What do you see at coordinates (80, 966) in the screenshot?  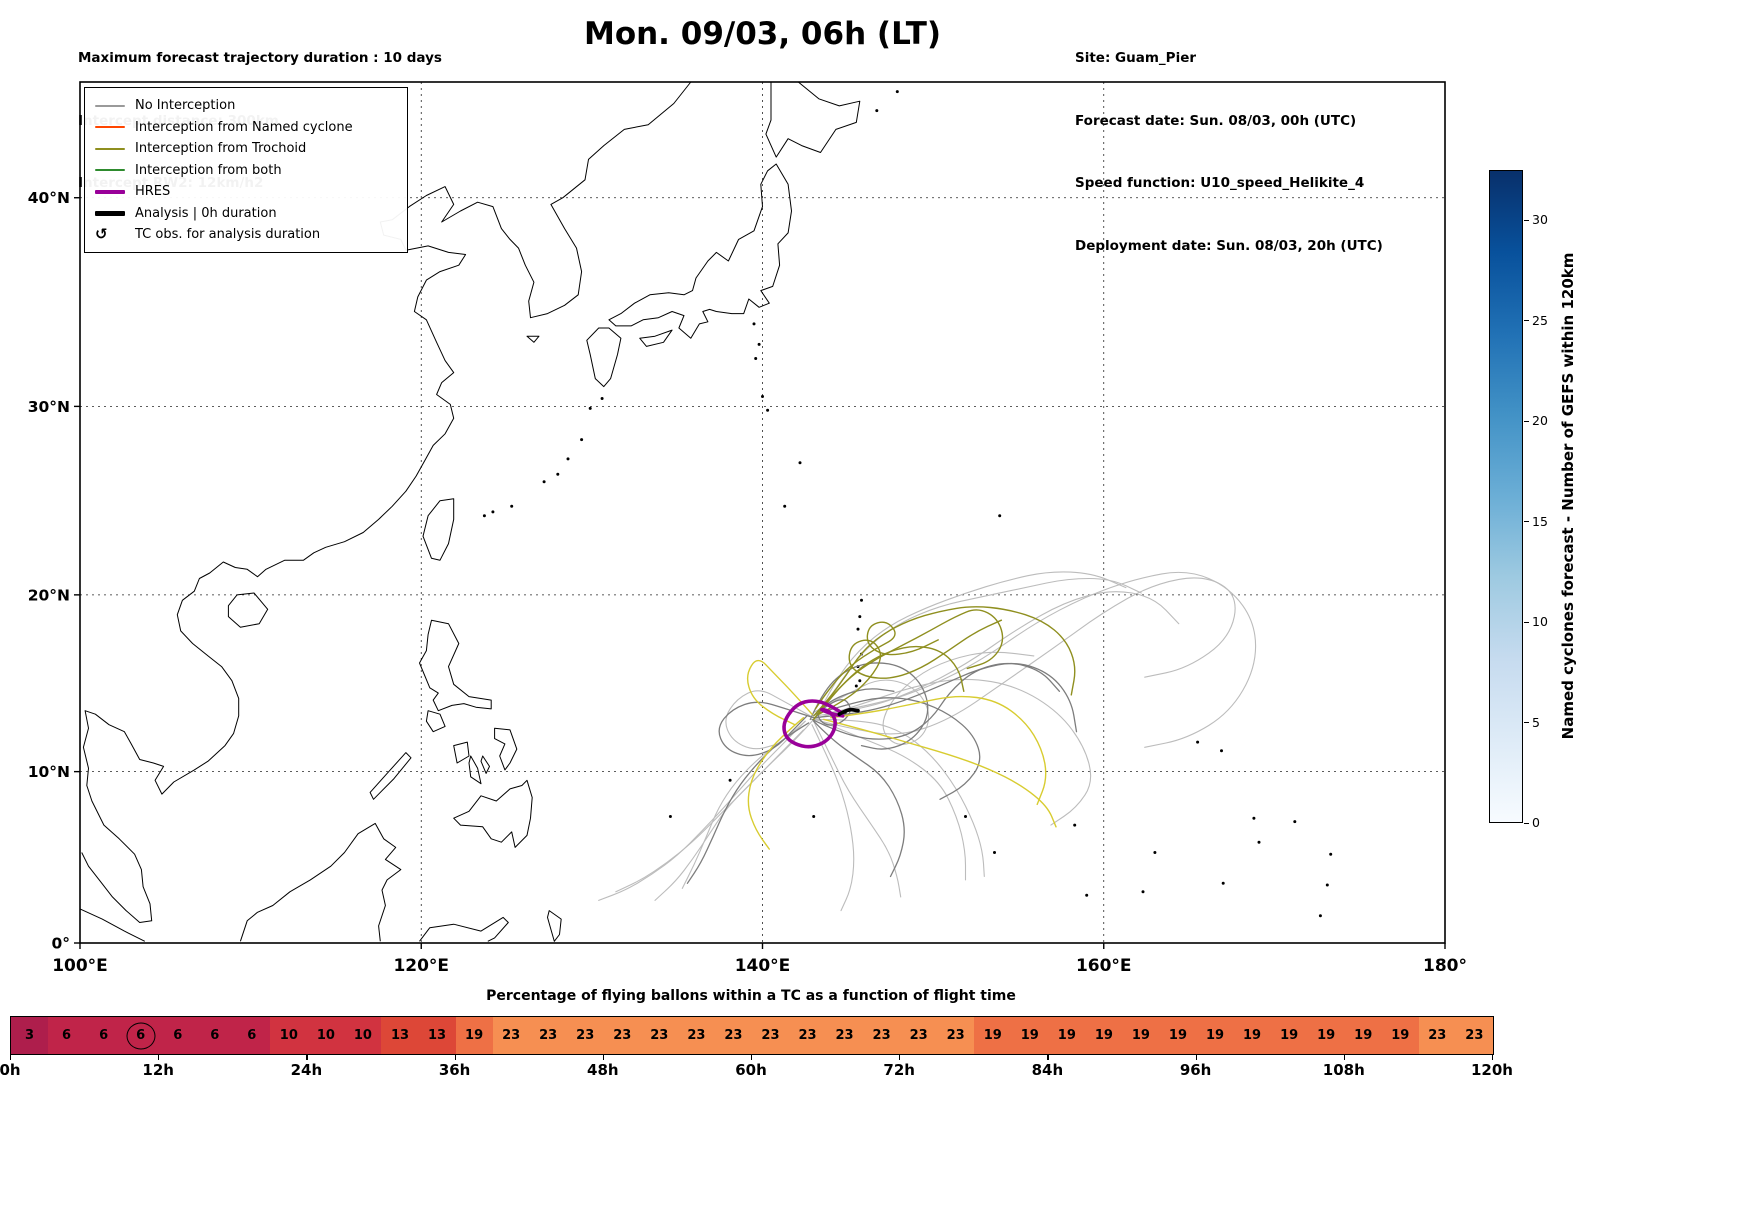 I see `x-tick-label: 100°E` at bounding box center [80, 966].